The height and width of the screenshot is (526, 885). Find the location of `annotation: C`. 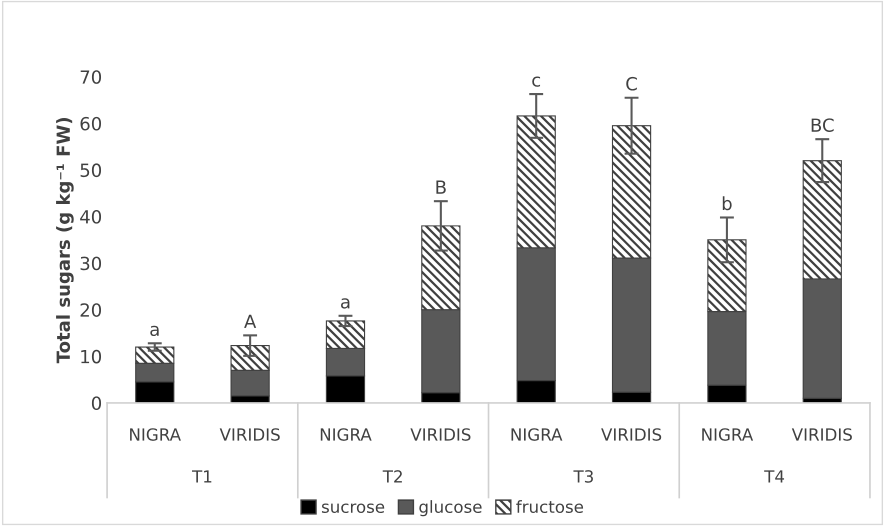

annotation: C is located at coordinates (631, 83).